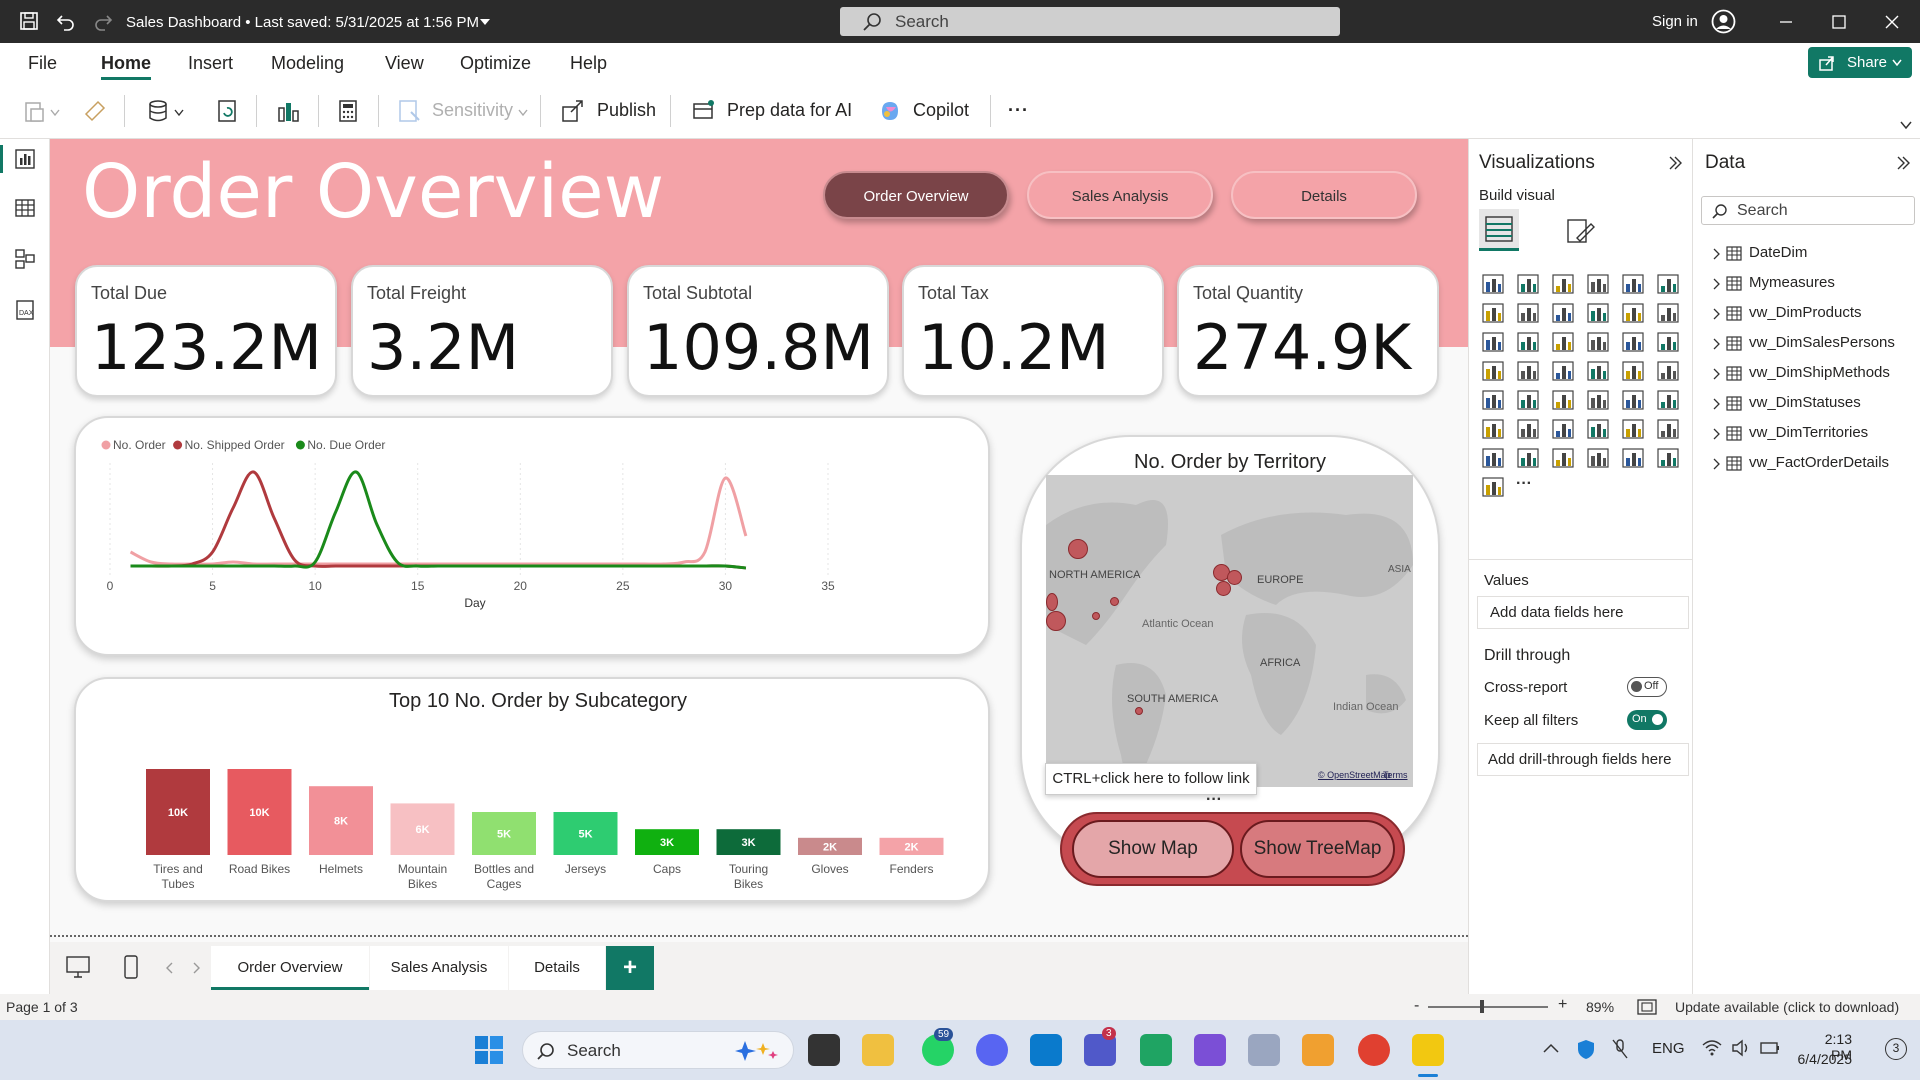 This screenshot has height=1080, width=1920. I want to click on tab-order-overview: Order Overview, so click(290, 968).